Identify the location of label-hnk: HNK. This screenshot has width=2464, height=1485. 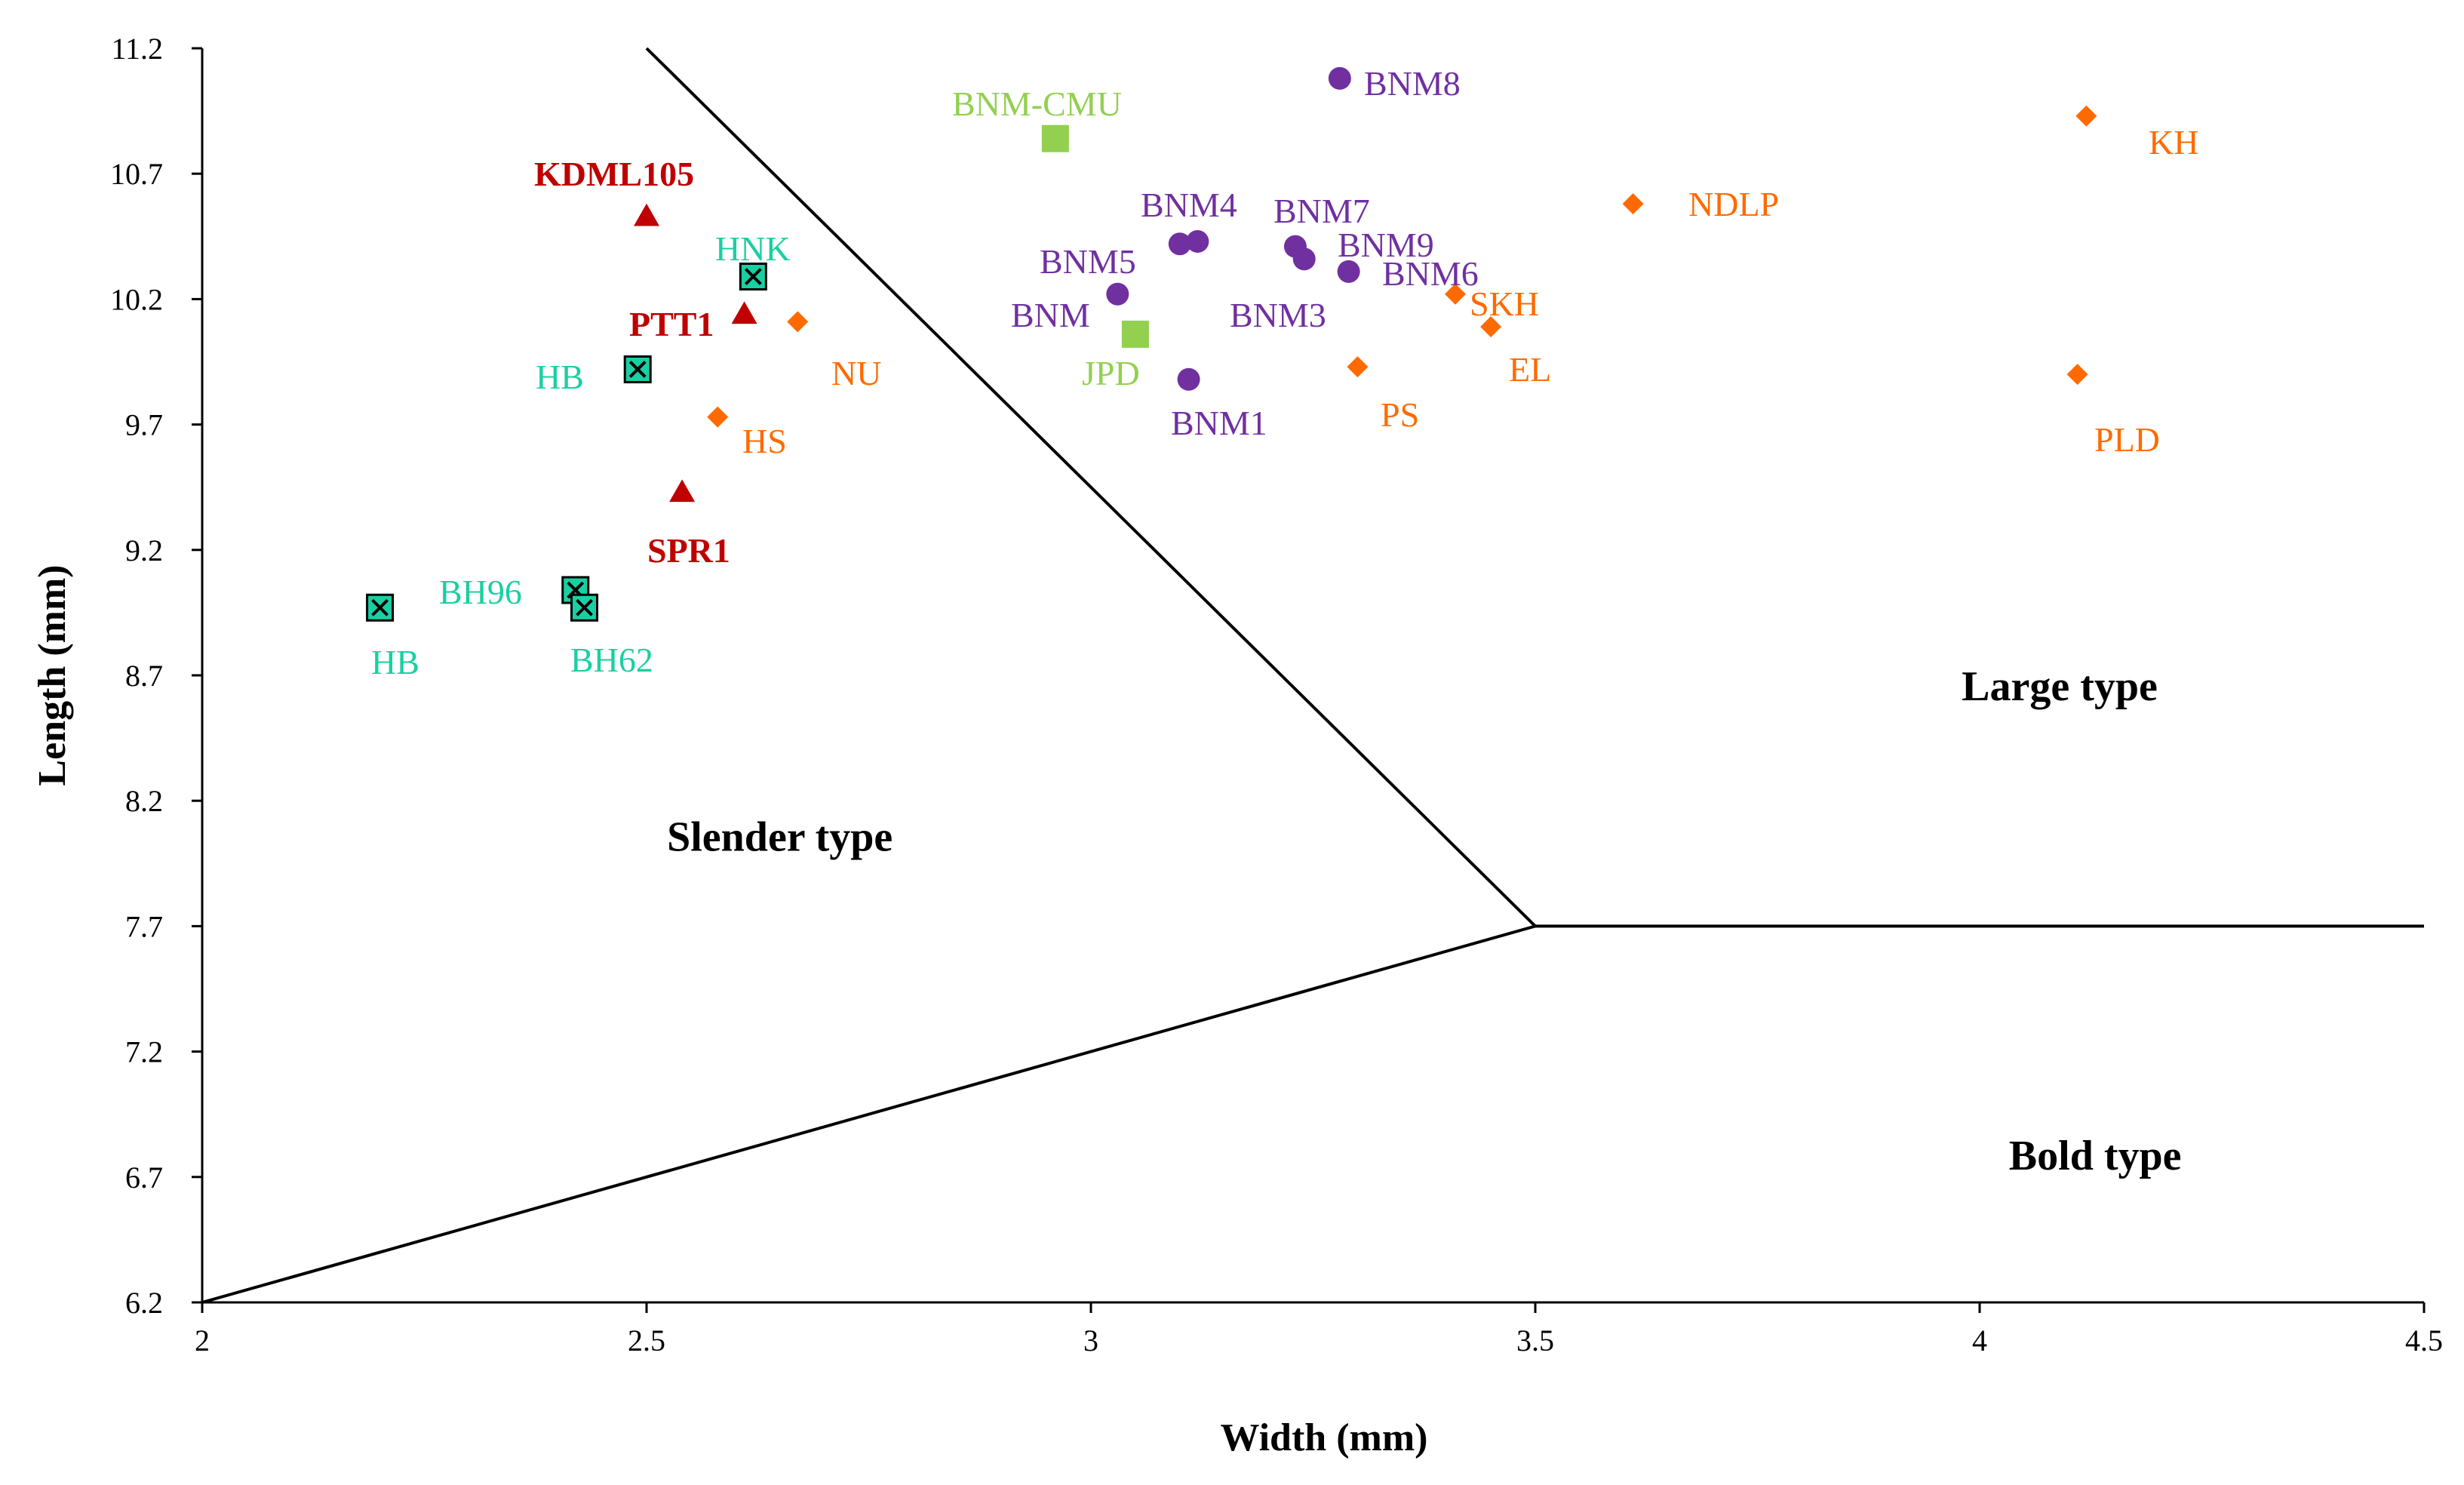
(753, 248).